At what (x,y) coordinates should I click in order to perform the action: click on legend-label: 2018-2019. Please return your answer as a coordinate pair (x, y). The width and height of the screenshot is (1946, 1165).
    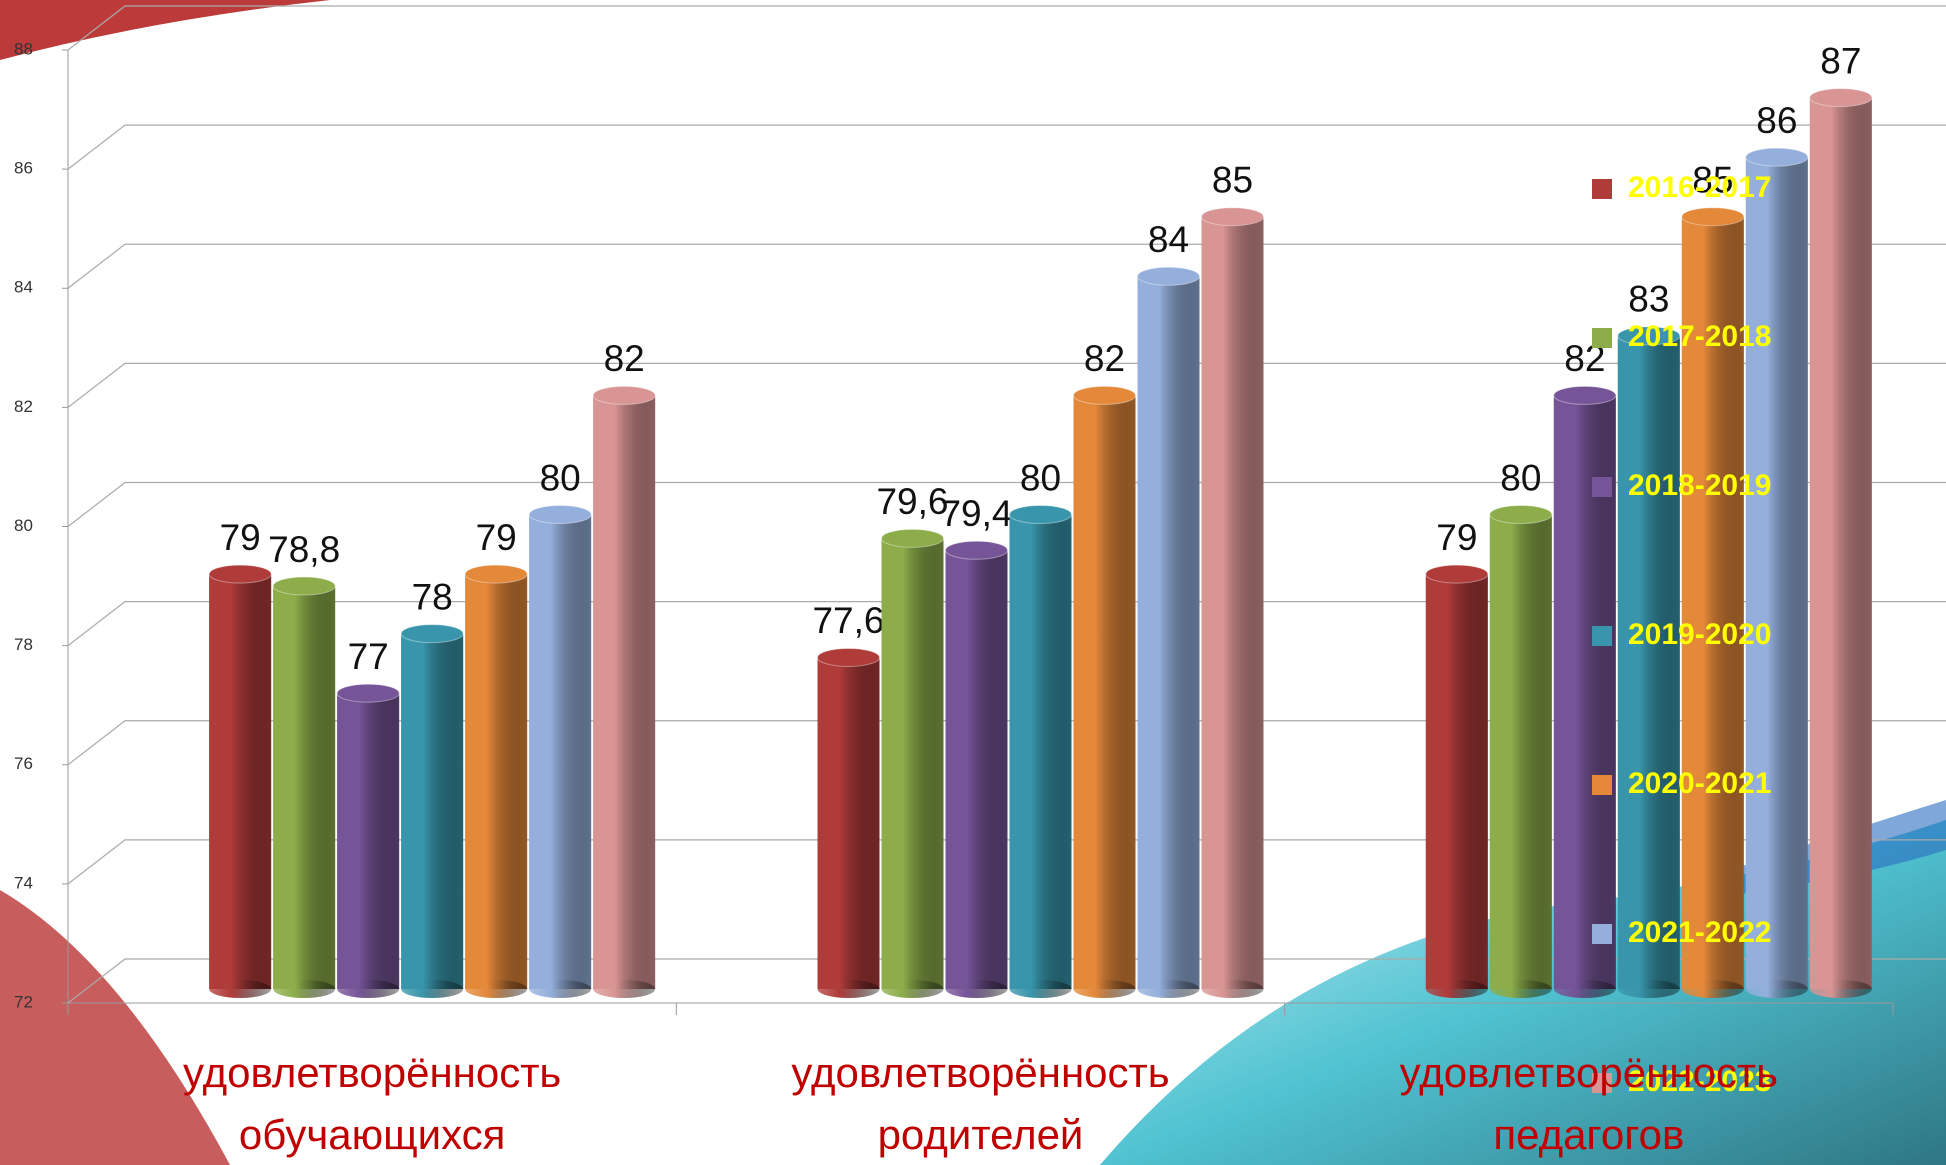
    Looking at the image, I should click on (1699, 485).